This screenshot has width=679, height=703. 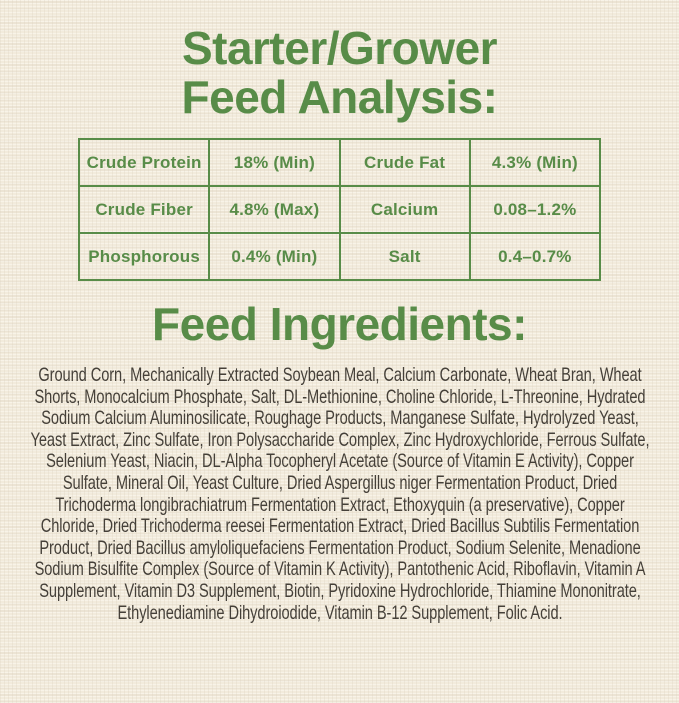 What do you see at coordinates (274, 256) in the screenshot?
I see `nutrient-value: 0.4% (Min)` at bounding box center [274, 256].